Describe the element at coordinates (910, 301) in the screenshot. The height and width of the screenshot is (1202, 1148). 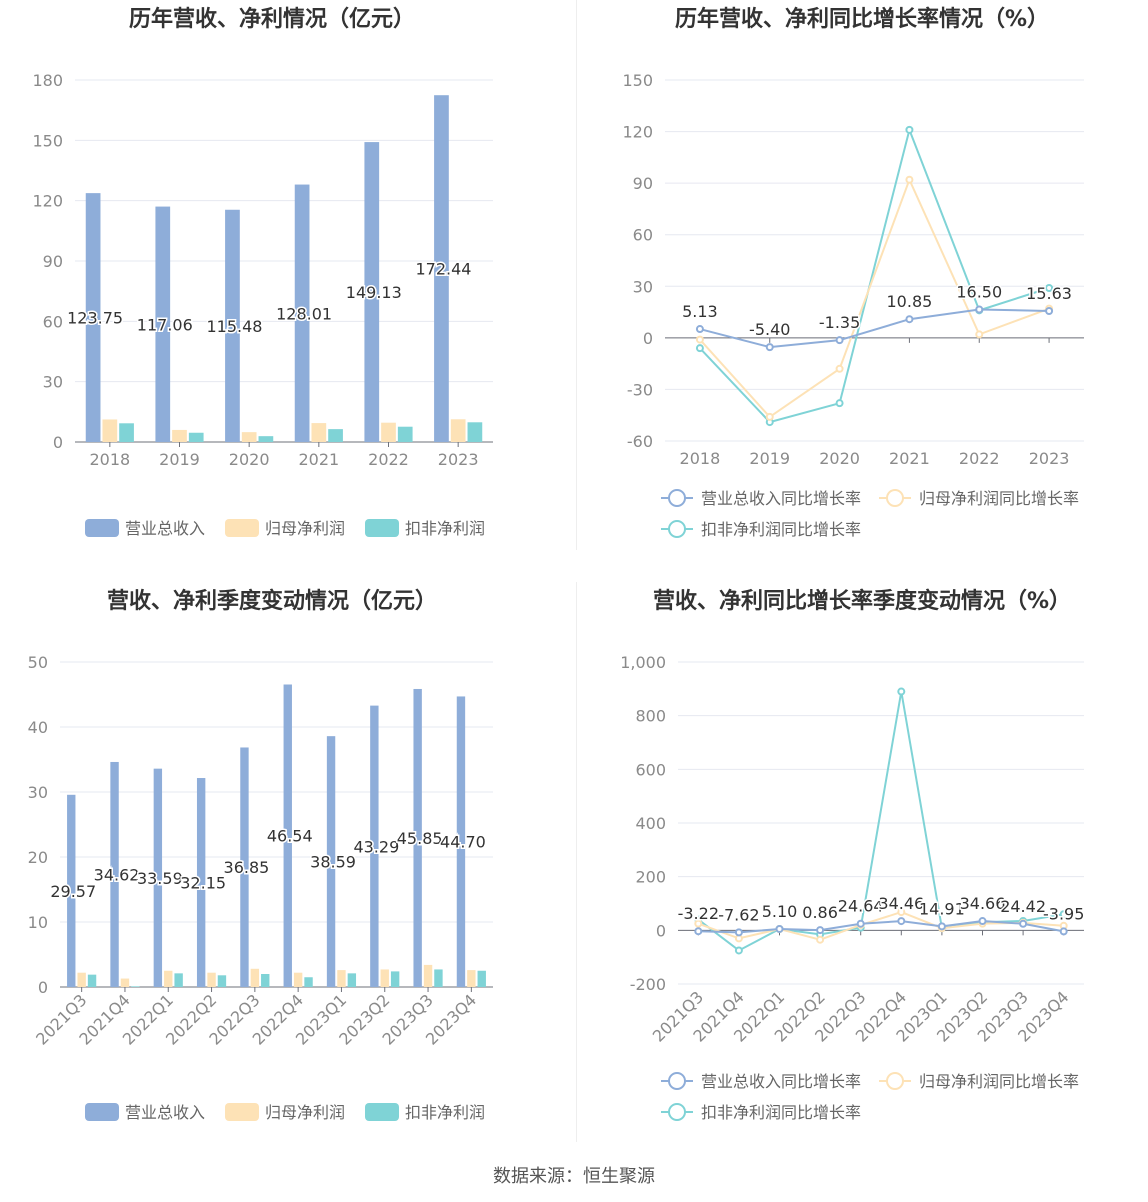
I see `data-label: 10.85` at that location.